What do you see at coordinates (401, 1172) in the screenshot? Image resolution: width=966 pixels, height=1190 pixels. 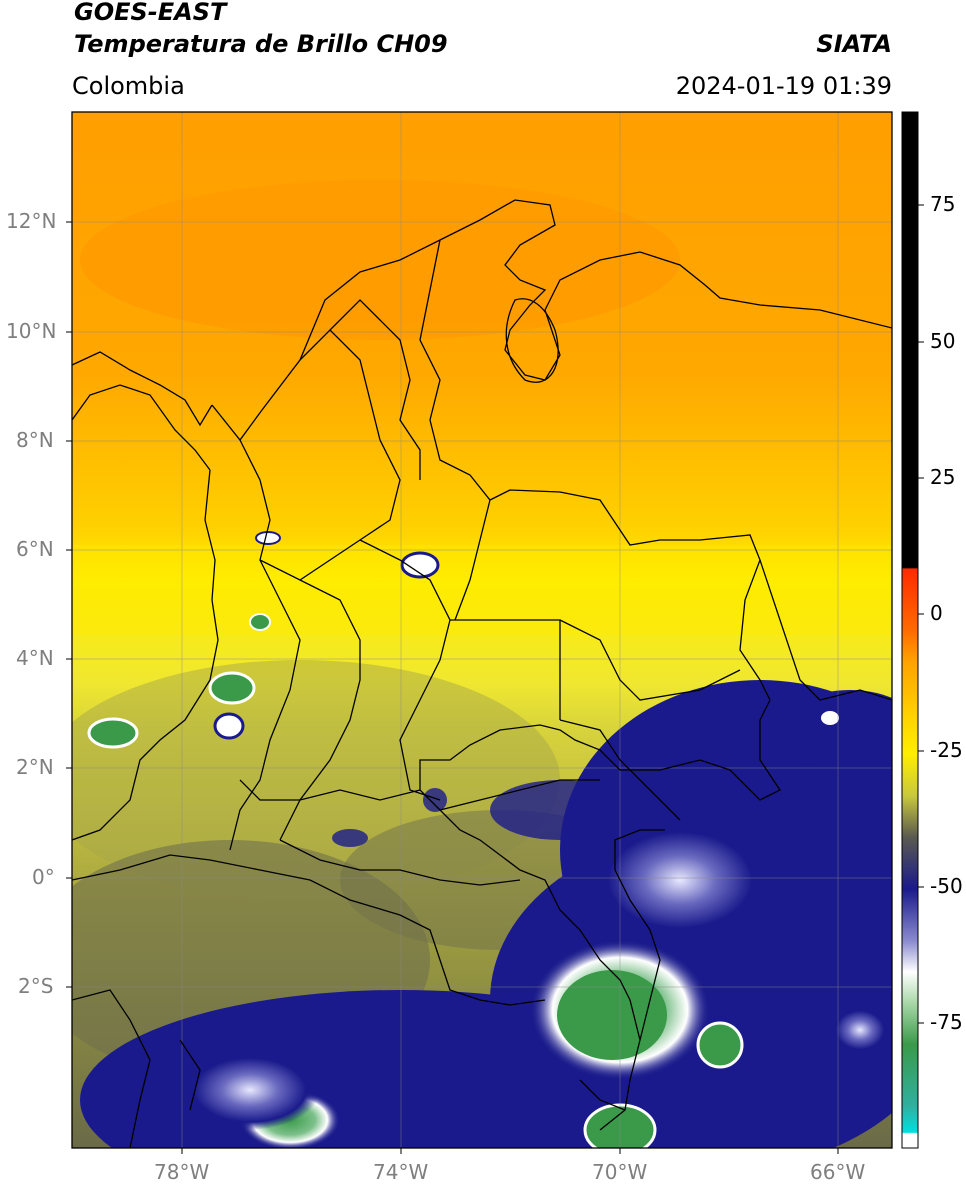 I see `lon-tick-74W: 74°W` at bounding box center [401, 1172].